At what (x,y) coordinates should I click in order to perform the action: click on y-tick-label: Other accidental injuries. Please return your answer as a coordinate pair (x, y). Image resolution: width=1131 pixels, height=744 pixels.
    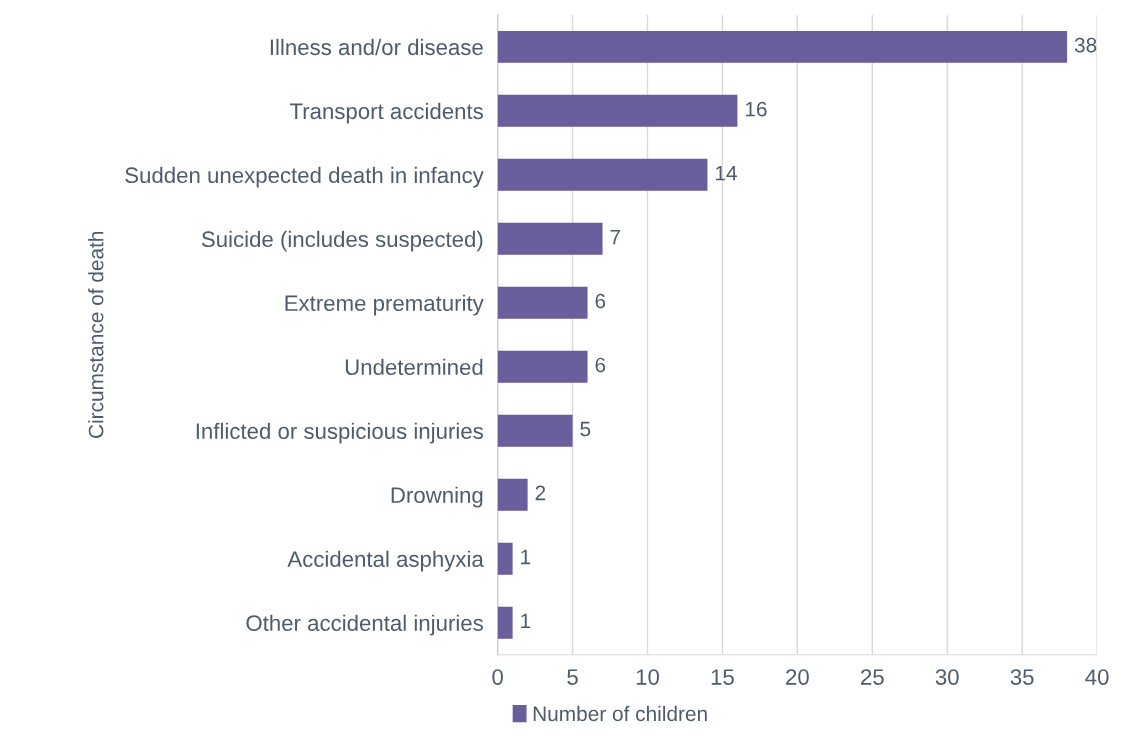
    Looking at the image, I should click on (364, 625).